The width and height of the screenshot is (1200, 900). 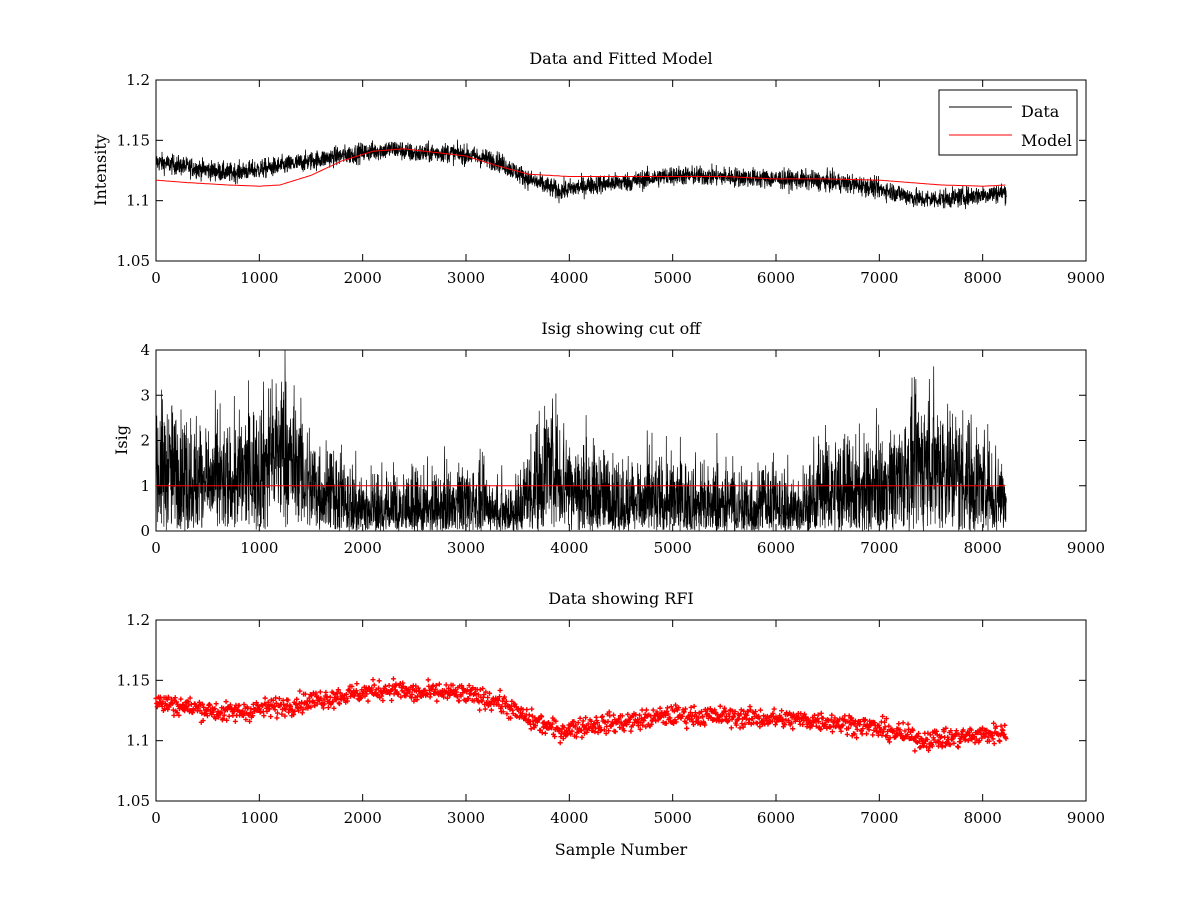 I want to click on y-tick-label: 4, so click(x=145, y=350).